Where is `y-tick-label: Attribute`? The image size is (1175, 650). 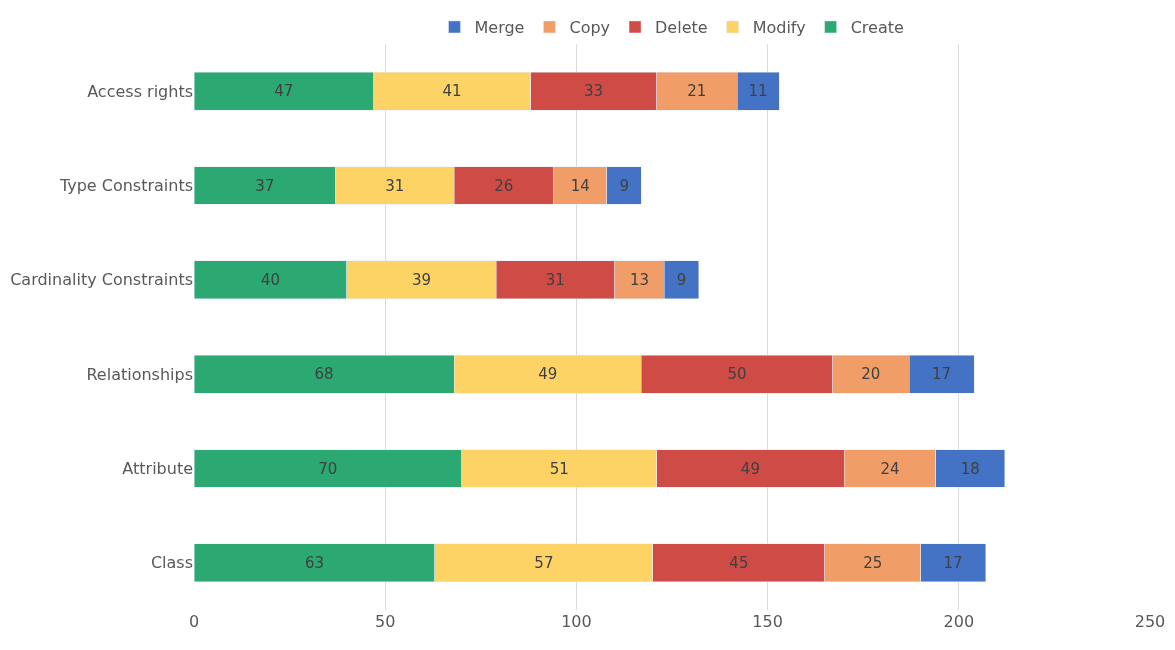 y-tick-label: Attribute is located at coordinates (157, 469).